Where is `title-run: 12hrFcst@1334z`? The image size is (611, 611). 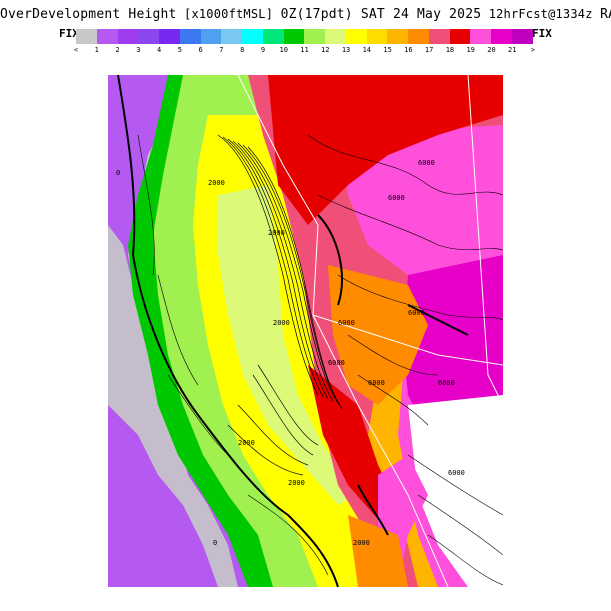 title-run: 12hrFcst@1334z is located at coordinates (540, 14).